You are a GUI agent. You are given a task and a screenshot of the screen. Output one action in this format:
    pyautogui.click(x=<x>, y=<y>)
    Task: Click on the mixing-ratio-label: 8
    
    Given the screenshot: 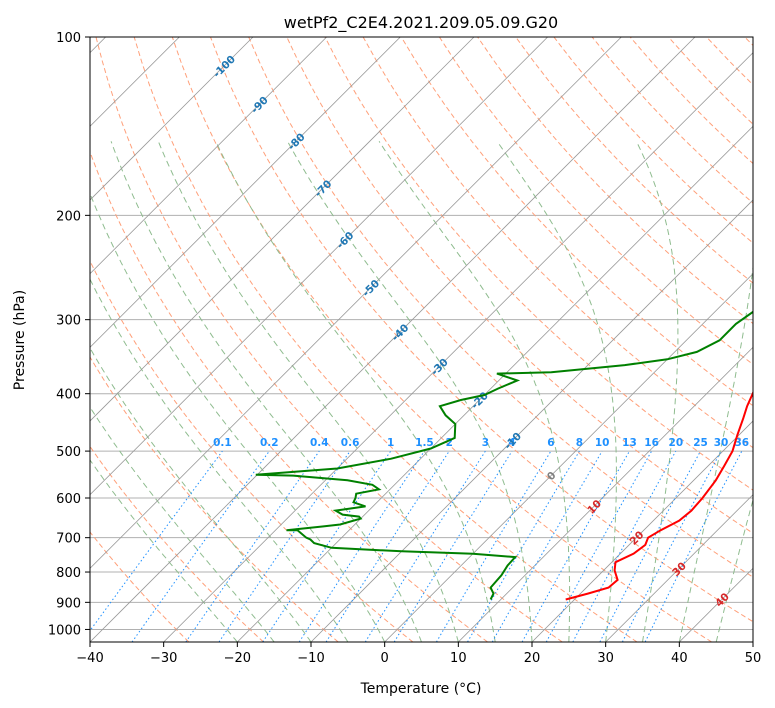 What is the action you would take?
    pyautogui.click(x=579, y=443)
    